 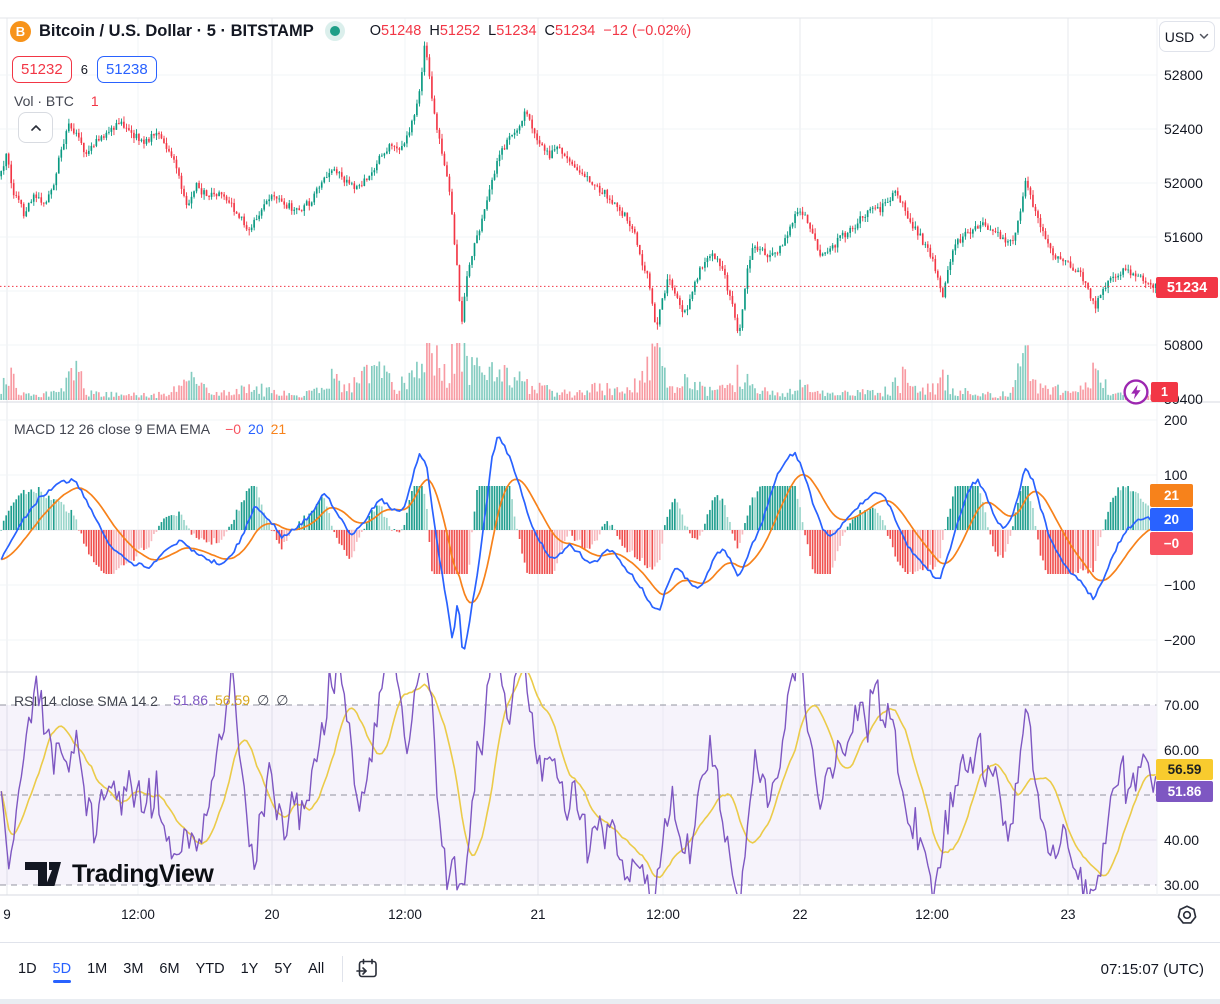 What do you see at coordinates (316, 969) in the screenshot?
I see `range-button-all: All` at bounding box center [316, 969].